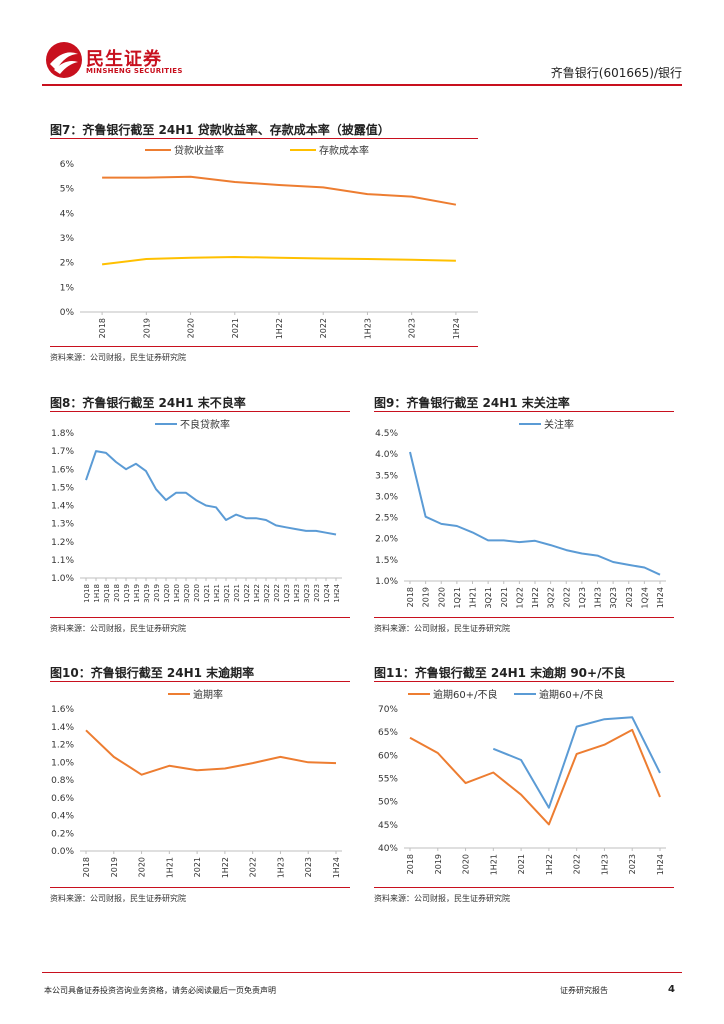 This screenshot has width=724, height=1024. I want to click on fig8-xtick-8: 1Q20, so click(167, 593).